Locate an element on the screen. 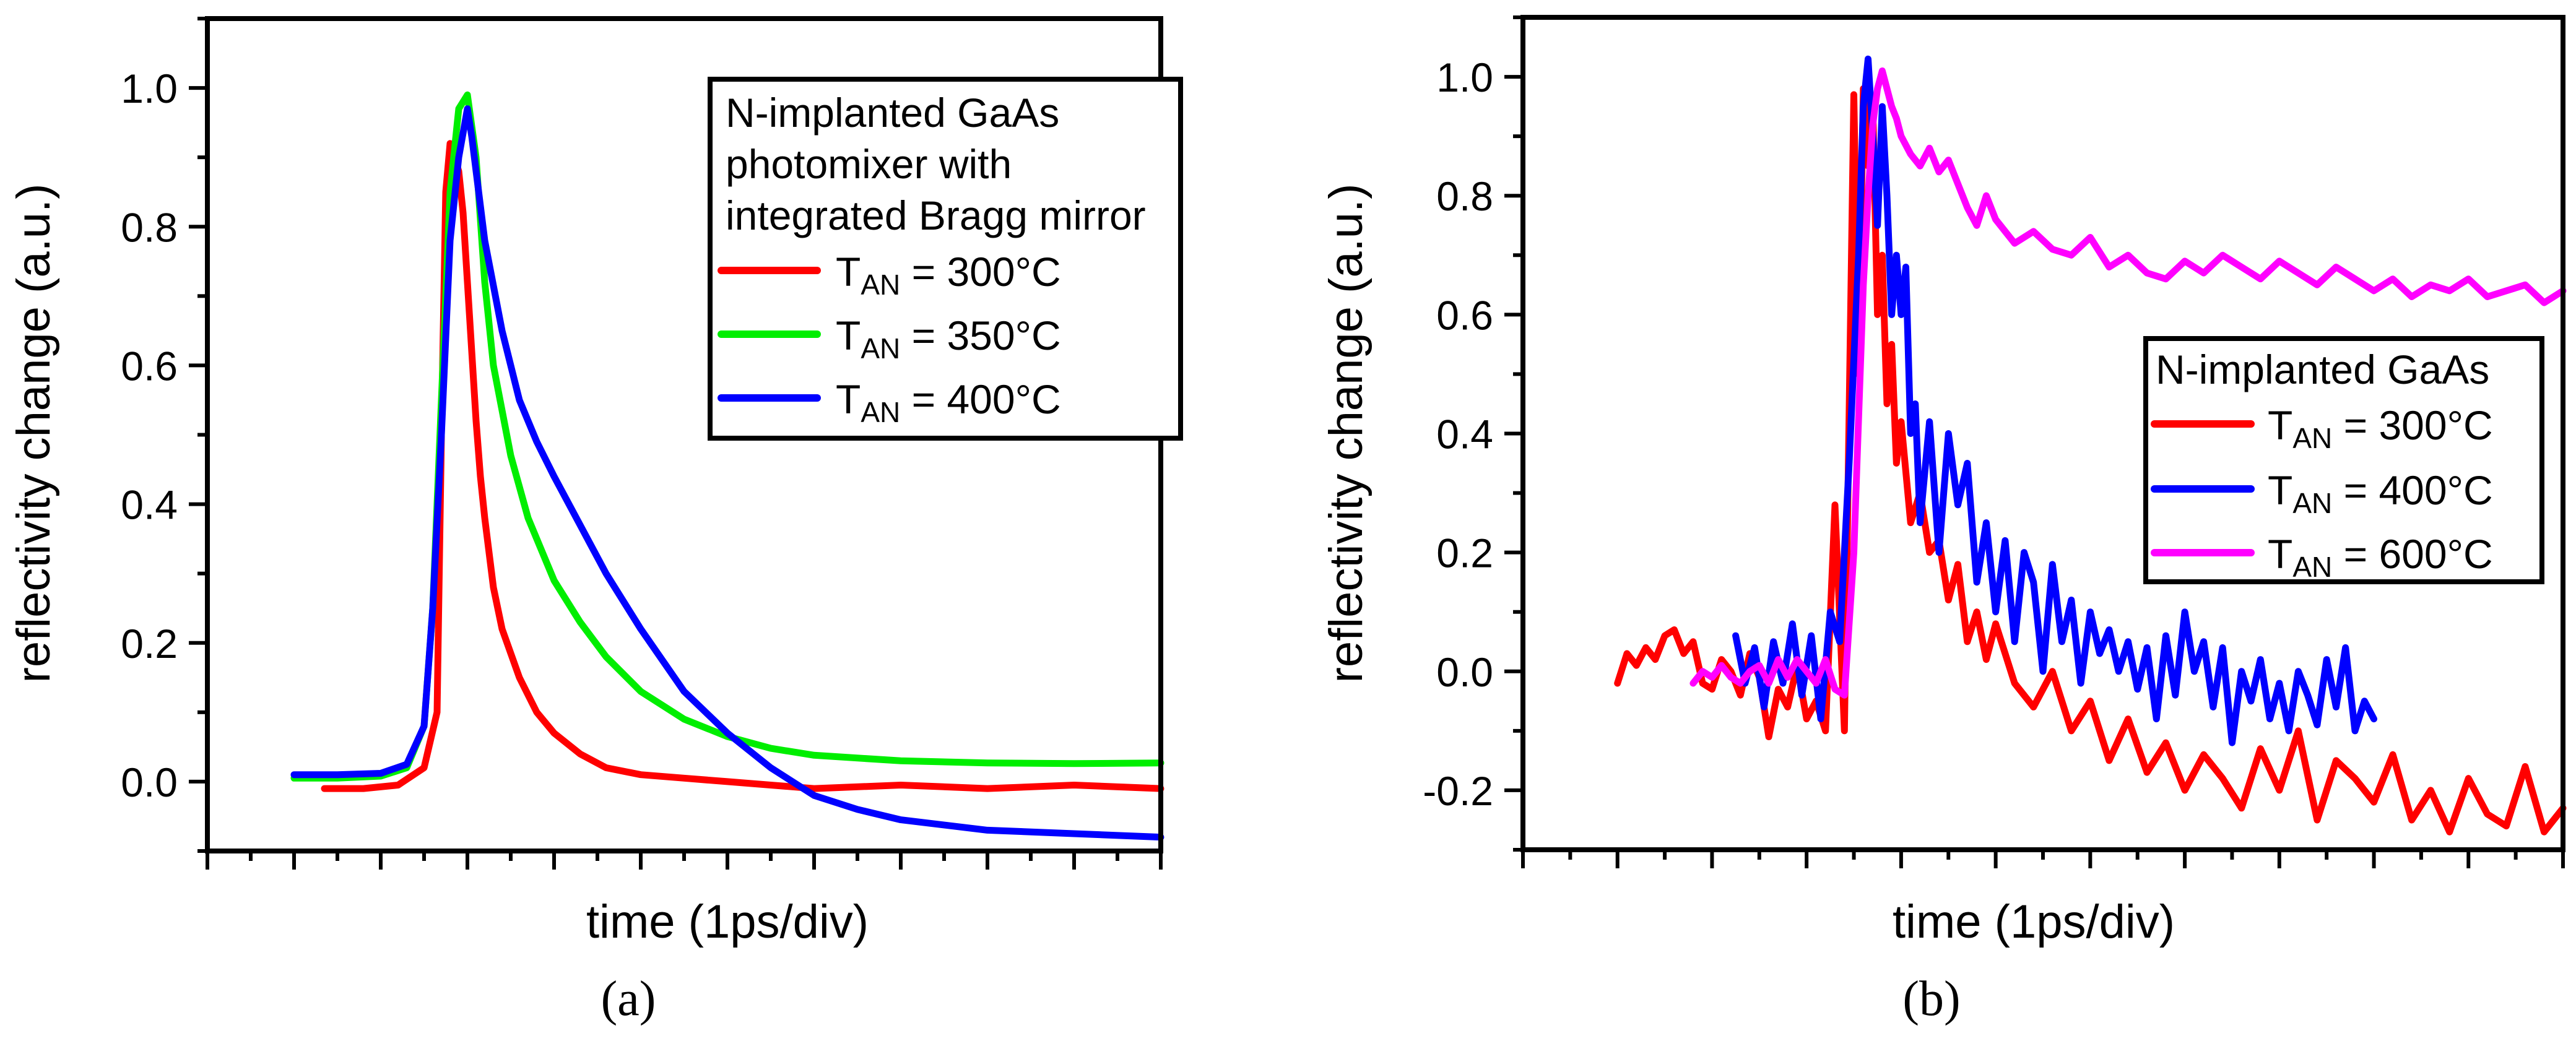 Image resolution: width=2576 pixels, height=1041 pixels. panel-a-legend-title-line-2: photomixer with is located at coordinates (869, 164).